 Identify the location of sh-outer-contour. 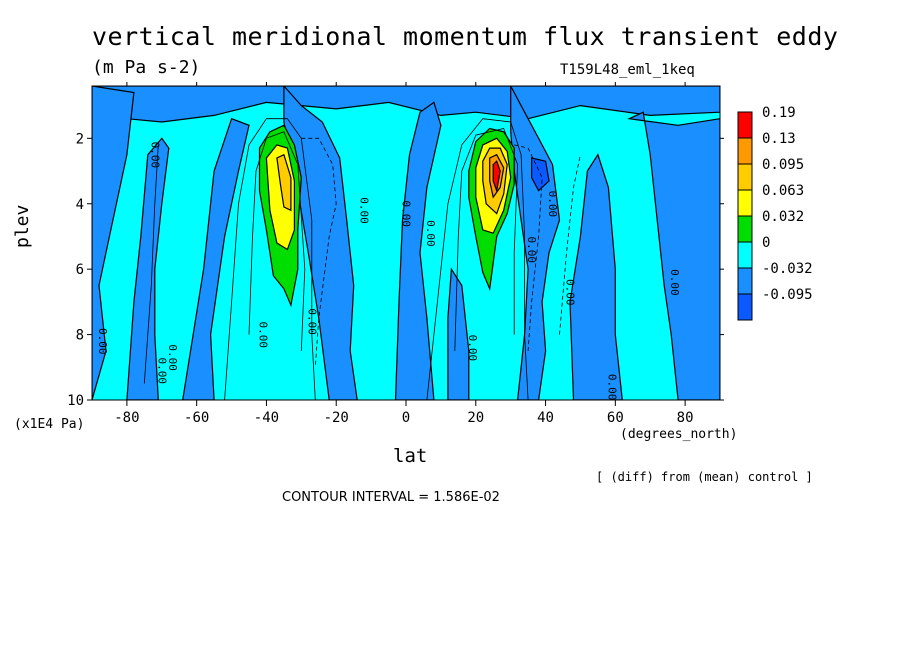
(270, 259).